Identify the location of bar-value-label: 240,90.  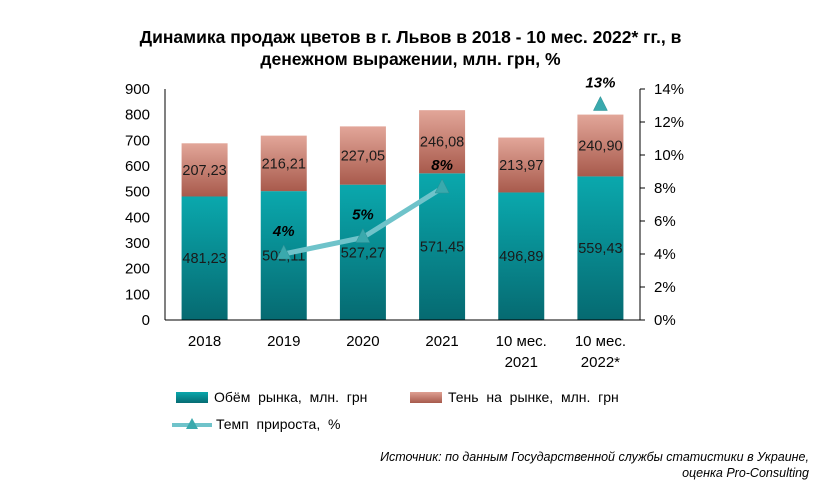
(600, 146).